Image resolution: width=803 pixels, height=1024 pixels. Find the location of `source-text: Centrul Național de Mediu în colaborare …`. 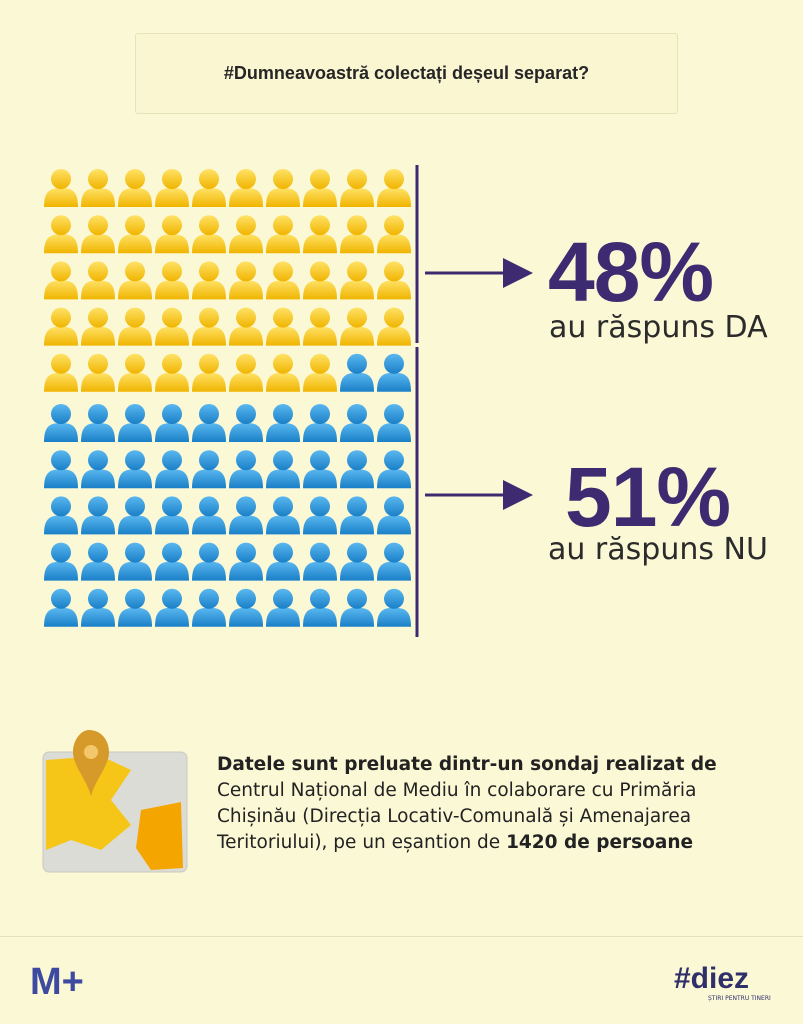

source-text: Centrul Național de Mediu în colaborare … is located at coordinates (457, 816).